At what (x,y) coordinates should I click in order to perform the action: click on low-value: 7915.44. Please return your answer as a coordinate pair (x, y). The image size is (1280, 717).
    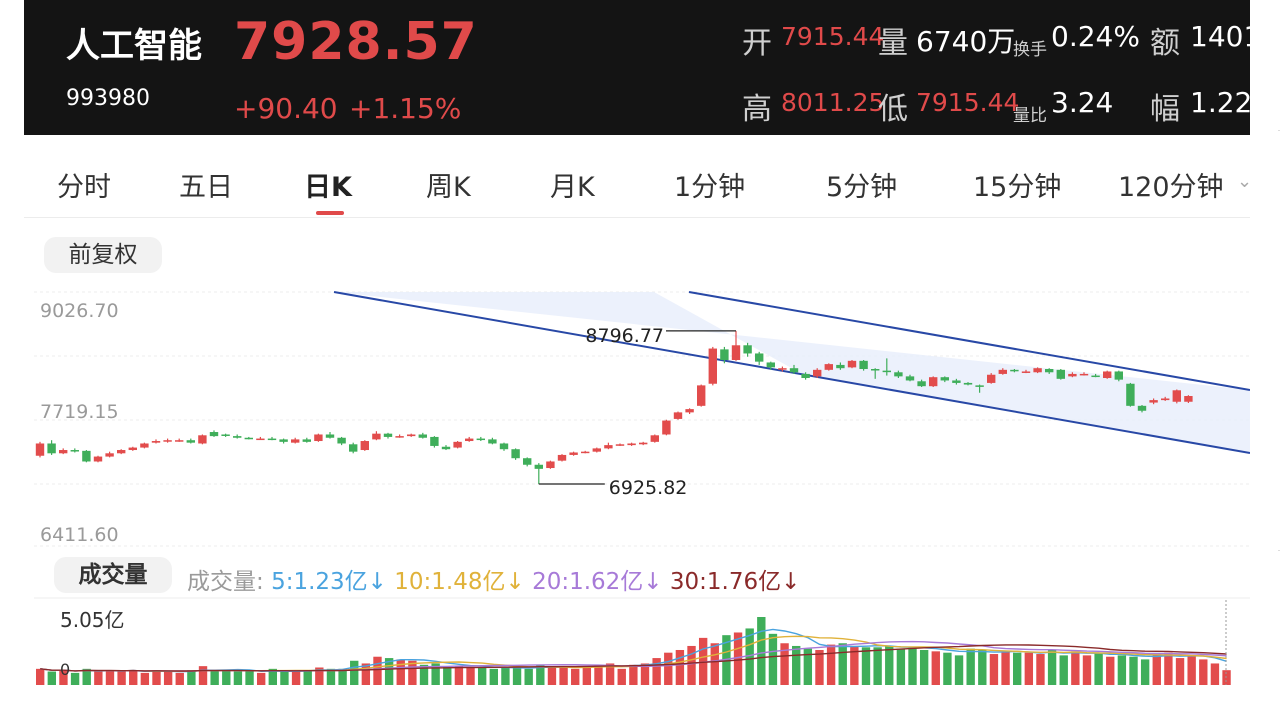
    Looking at the image, I should click on (968, 102).